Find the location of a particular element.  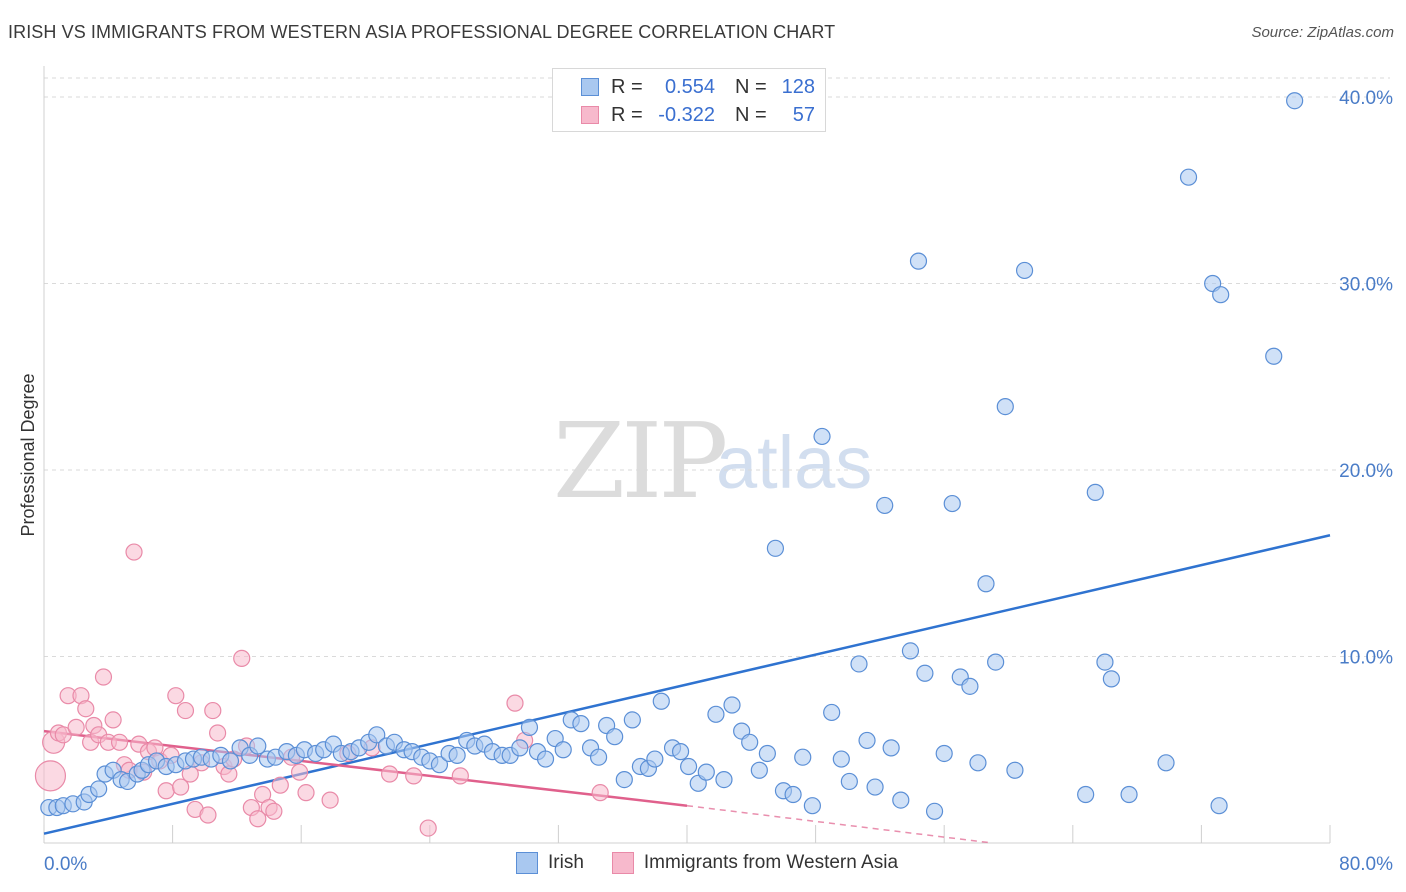

legend-r-label: R = is located at coordinates (627, 114).